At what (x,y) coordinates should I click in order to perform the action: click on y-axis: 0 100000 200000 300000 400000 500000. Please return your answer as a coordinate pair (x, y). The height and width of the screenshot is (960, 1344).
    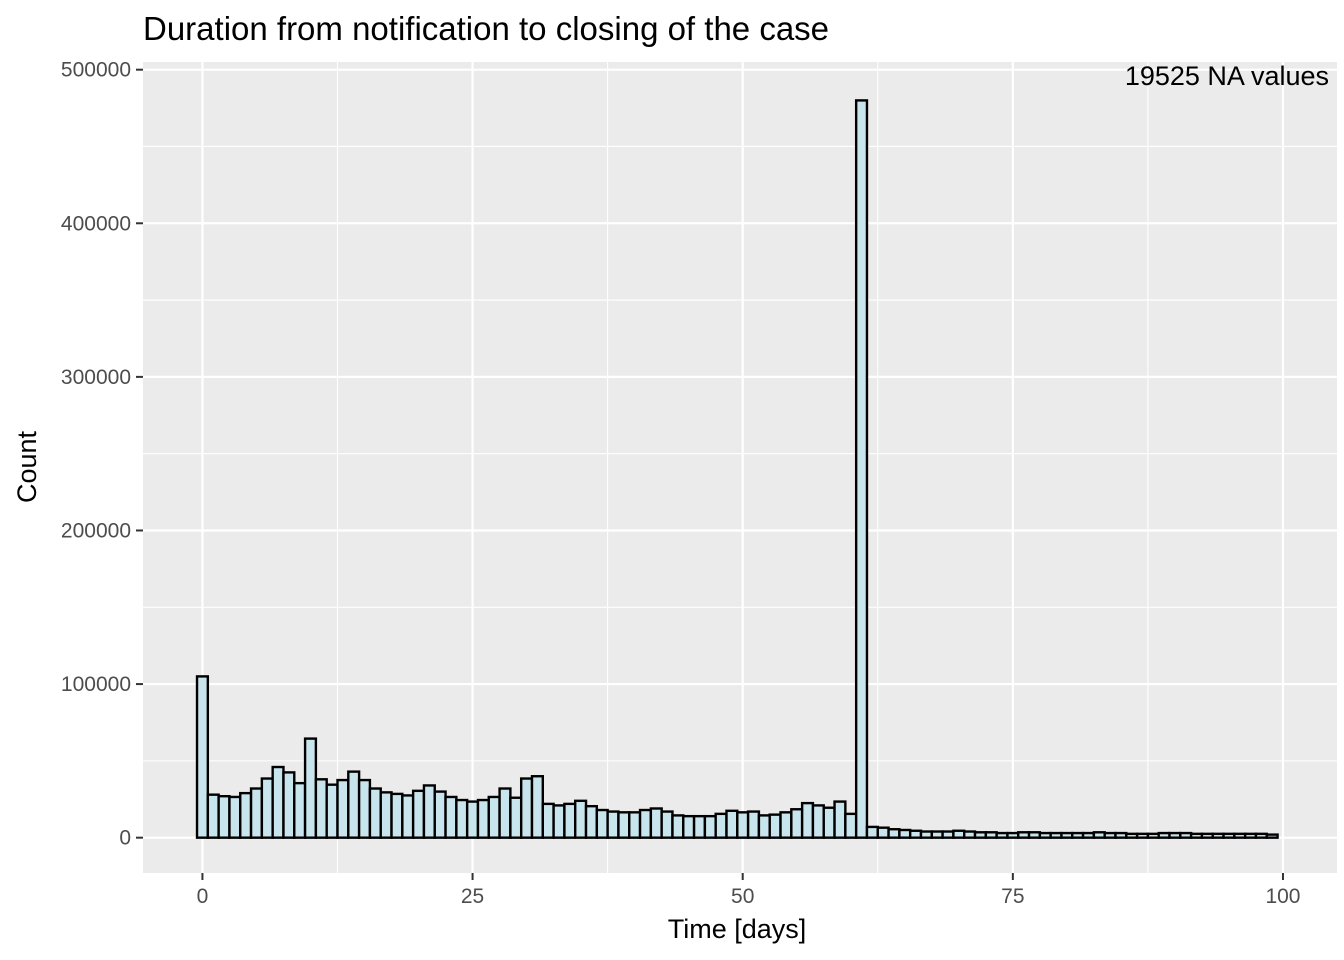
    Looking at the image, I should click on (102, 454).